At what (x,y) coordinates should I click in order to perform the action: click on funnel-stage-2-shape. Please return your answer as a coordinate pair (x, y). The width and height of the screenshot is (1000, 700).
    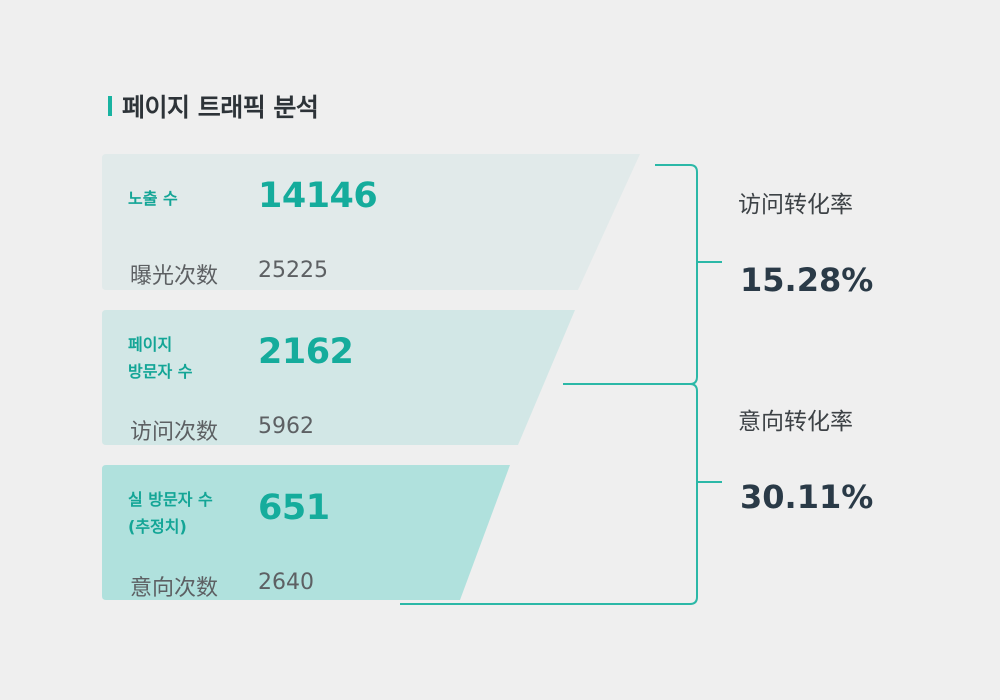
    Looking at the image, I should click on (338, 377).